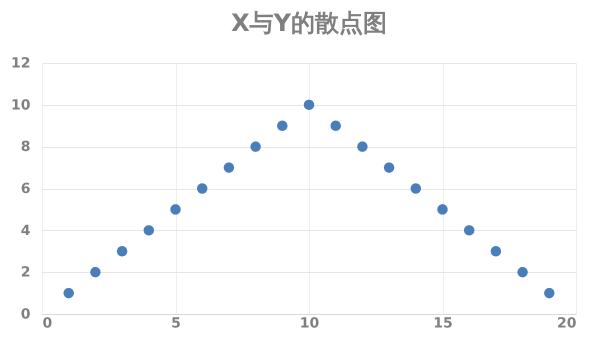 This screenshot has width=596, height=340. Describe the element at coordinates (443, 324) in the screenshot. I see `x-tick-label: 15` at that location.